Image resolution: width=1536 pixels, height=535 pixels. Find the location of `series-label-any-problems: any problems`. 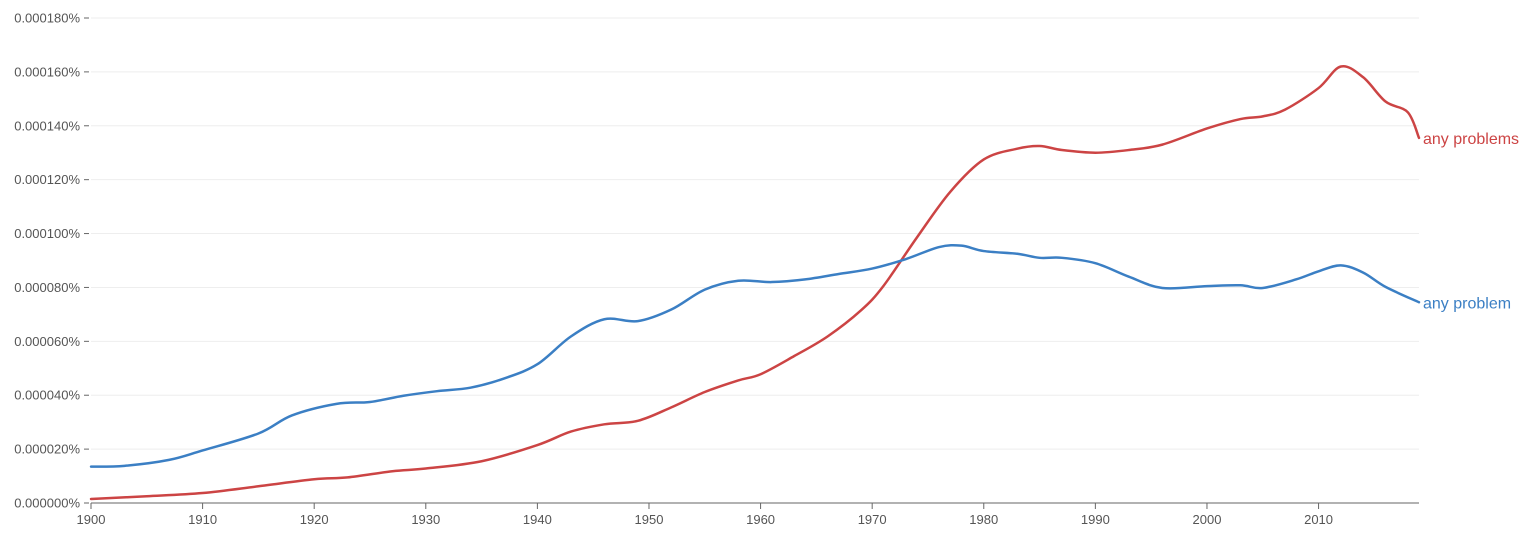

series-label-any-problems: any problems is located at coordinates (1471, 139).